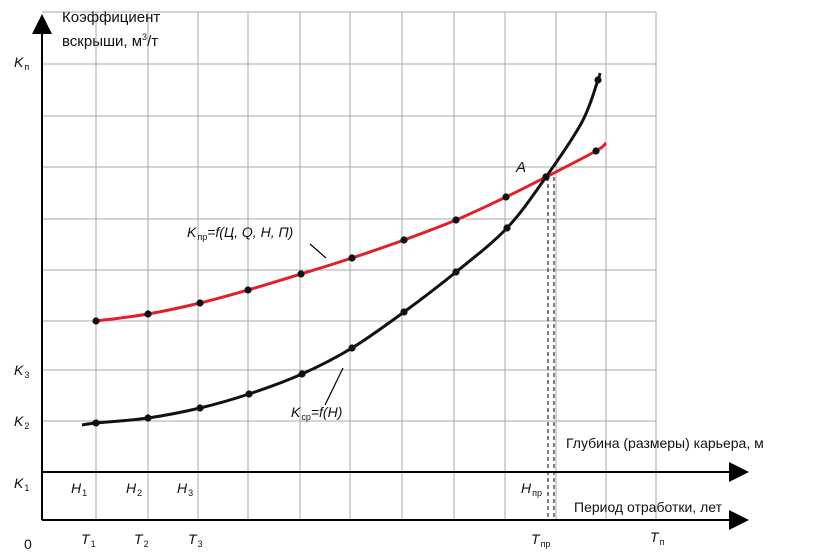  Describe the element at coordinates (111, 17) in the screenshot. I see `y-axis-title-line1: Коэффициент` at that location.